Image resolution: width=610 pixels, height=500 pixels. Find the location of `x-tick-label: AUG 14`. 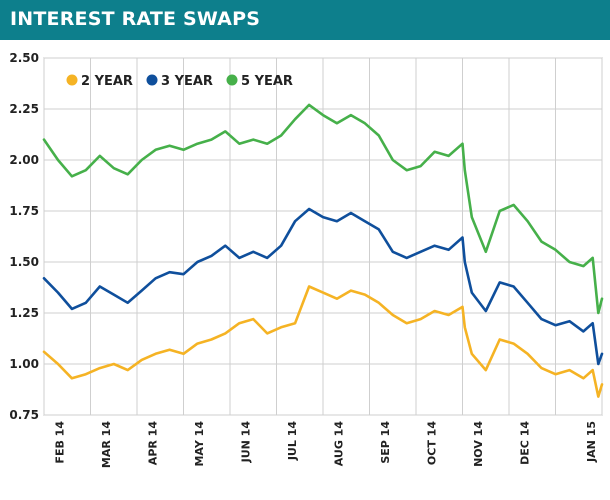

x-tick-label: AUG 14 is located at coordinates (338, 444).